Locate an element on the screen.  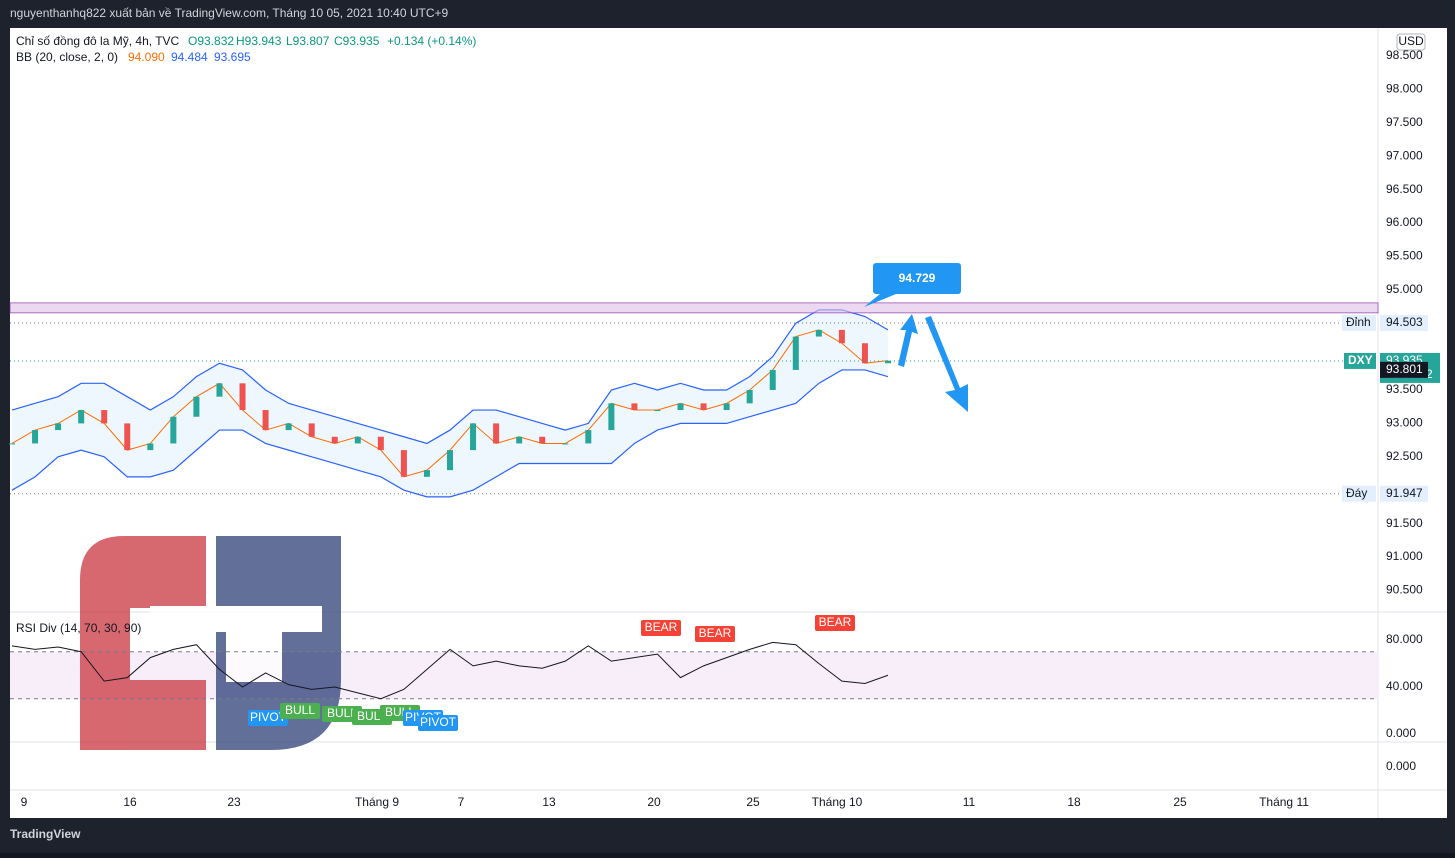
level-value: 94.503 is located at coordinates (1404, 322).